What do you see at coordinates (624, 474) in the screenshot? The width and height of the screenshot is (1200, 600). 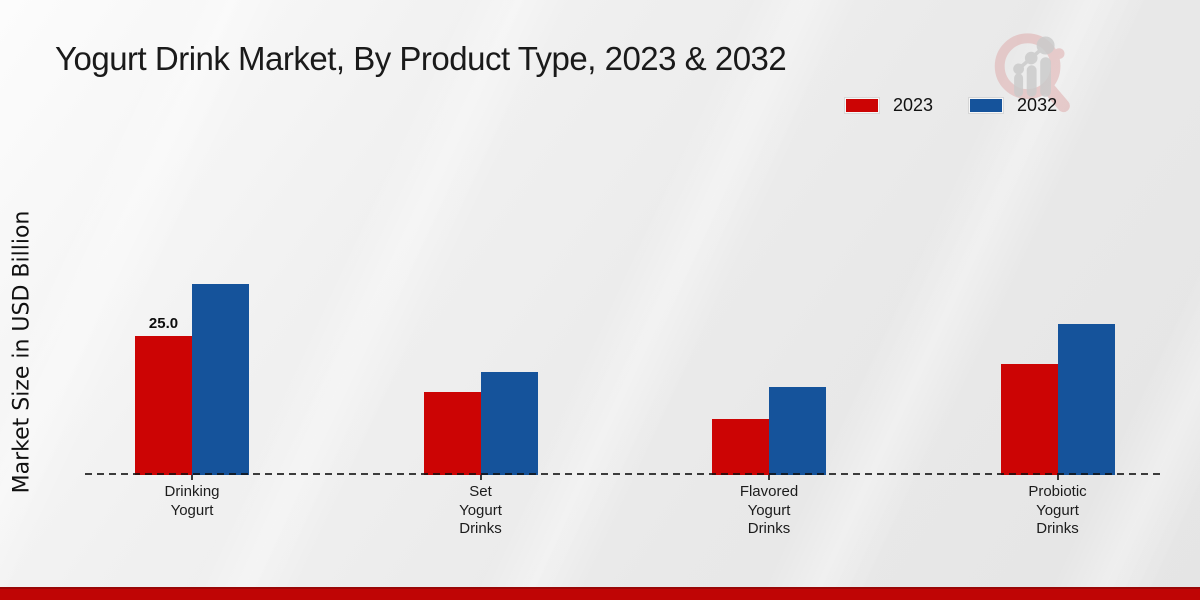 I see `x-axis-baseline` at bounding box center [624, 474].